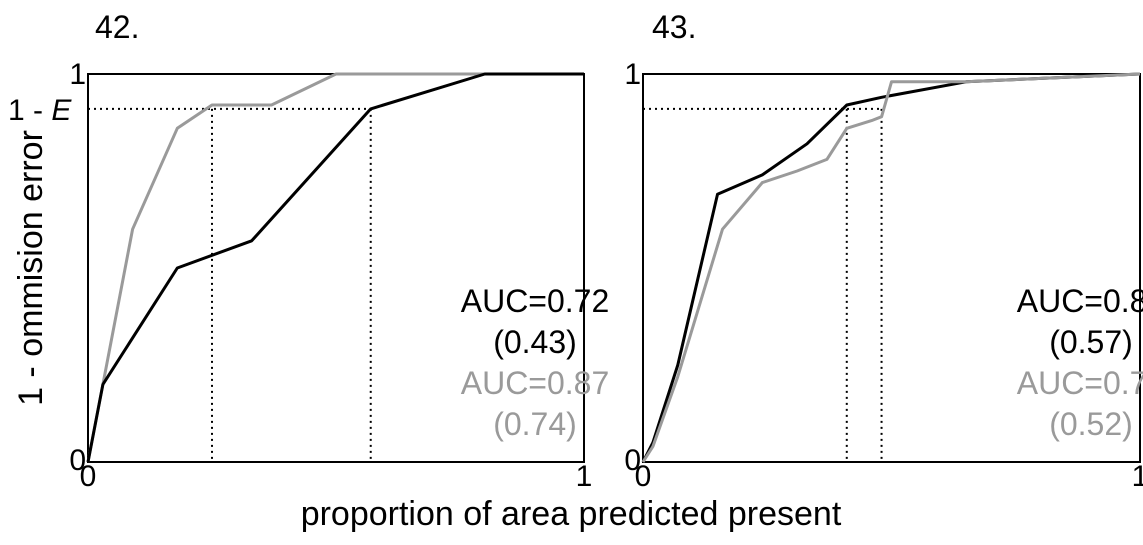  I want to click on auc-label: AUC=0.79, so click(1080, 383).